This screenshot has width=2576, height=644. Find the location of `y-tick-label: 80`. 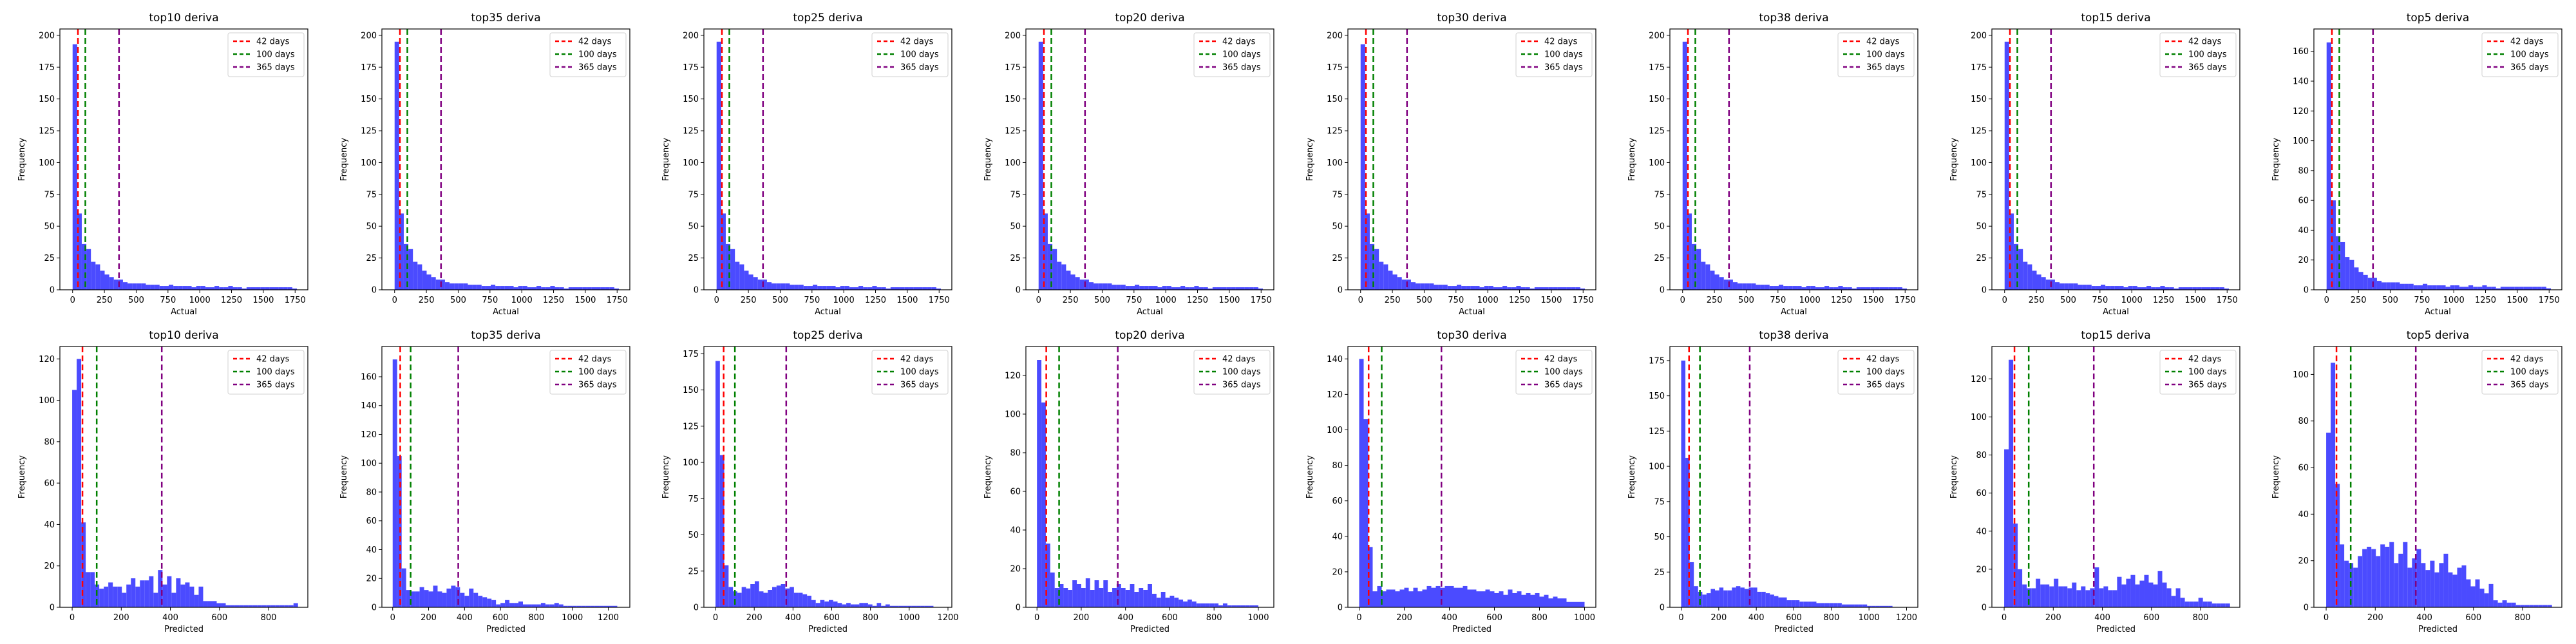

y-tick-label: 80 is located at coordinates (1981, 455).